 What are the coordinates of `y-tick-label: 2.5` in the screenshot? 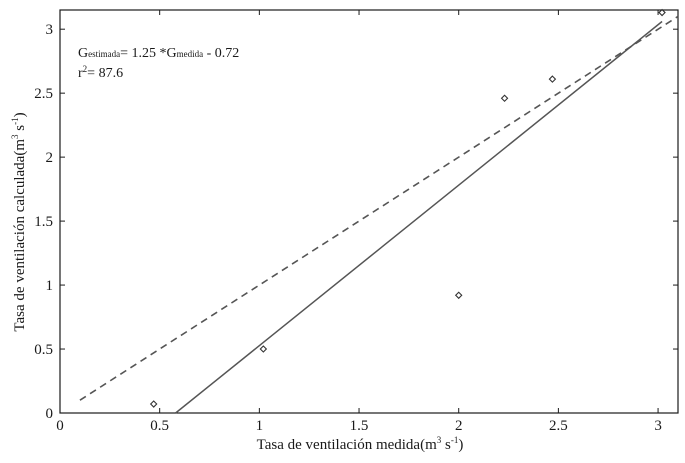 It's located at (43, 94).